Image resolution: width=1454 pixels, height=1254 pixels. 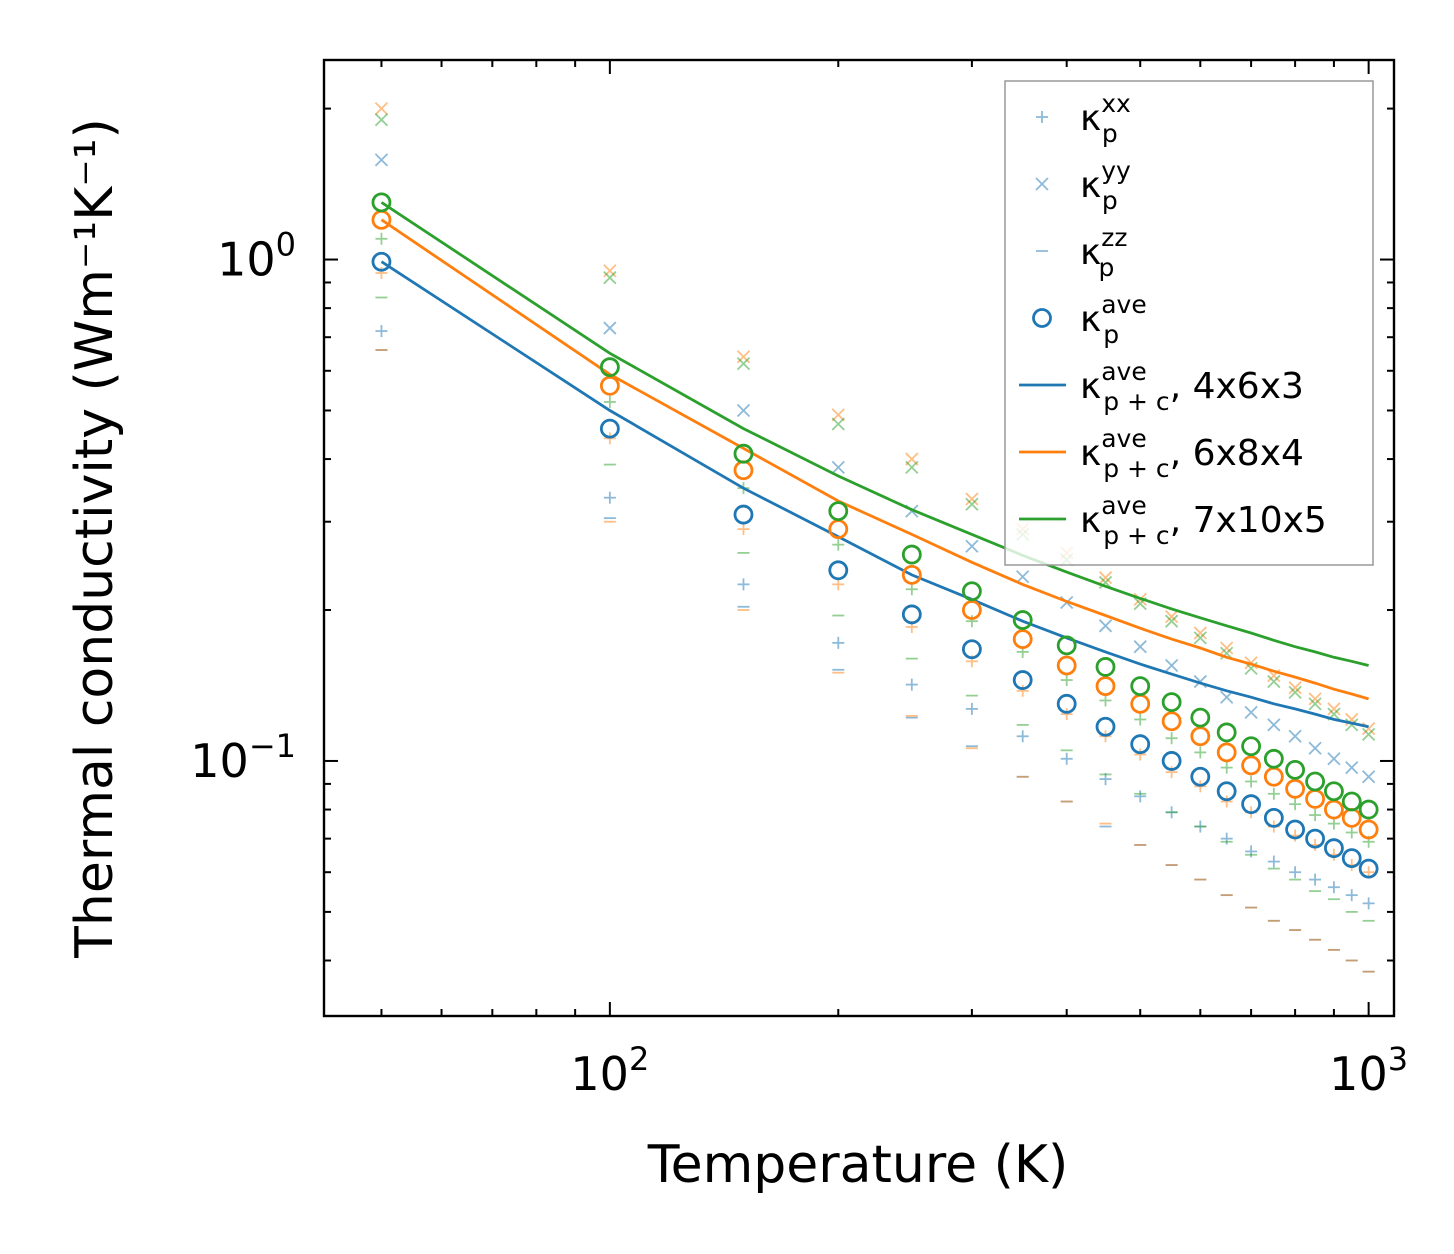 What do you see at coordinates (1114, 237) in the screenshot?
I see `legend-label-sup: zz` at bounding box center [1114, 237].